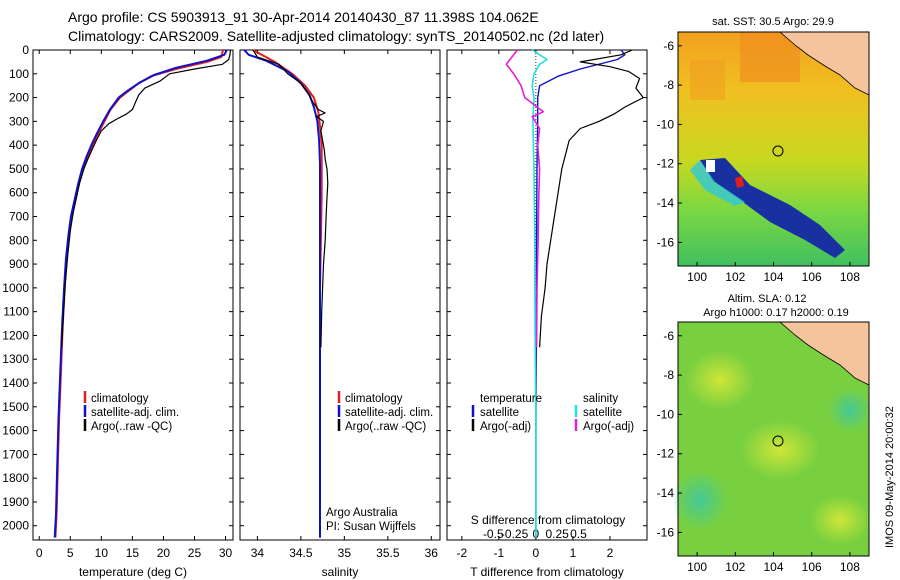  I want to click on side-timestamp-label: IMOS 09-May-2014 20:00:32, so click(890, 477).